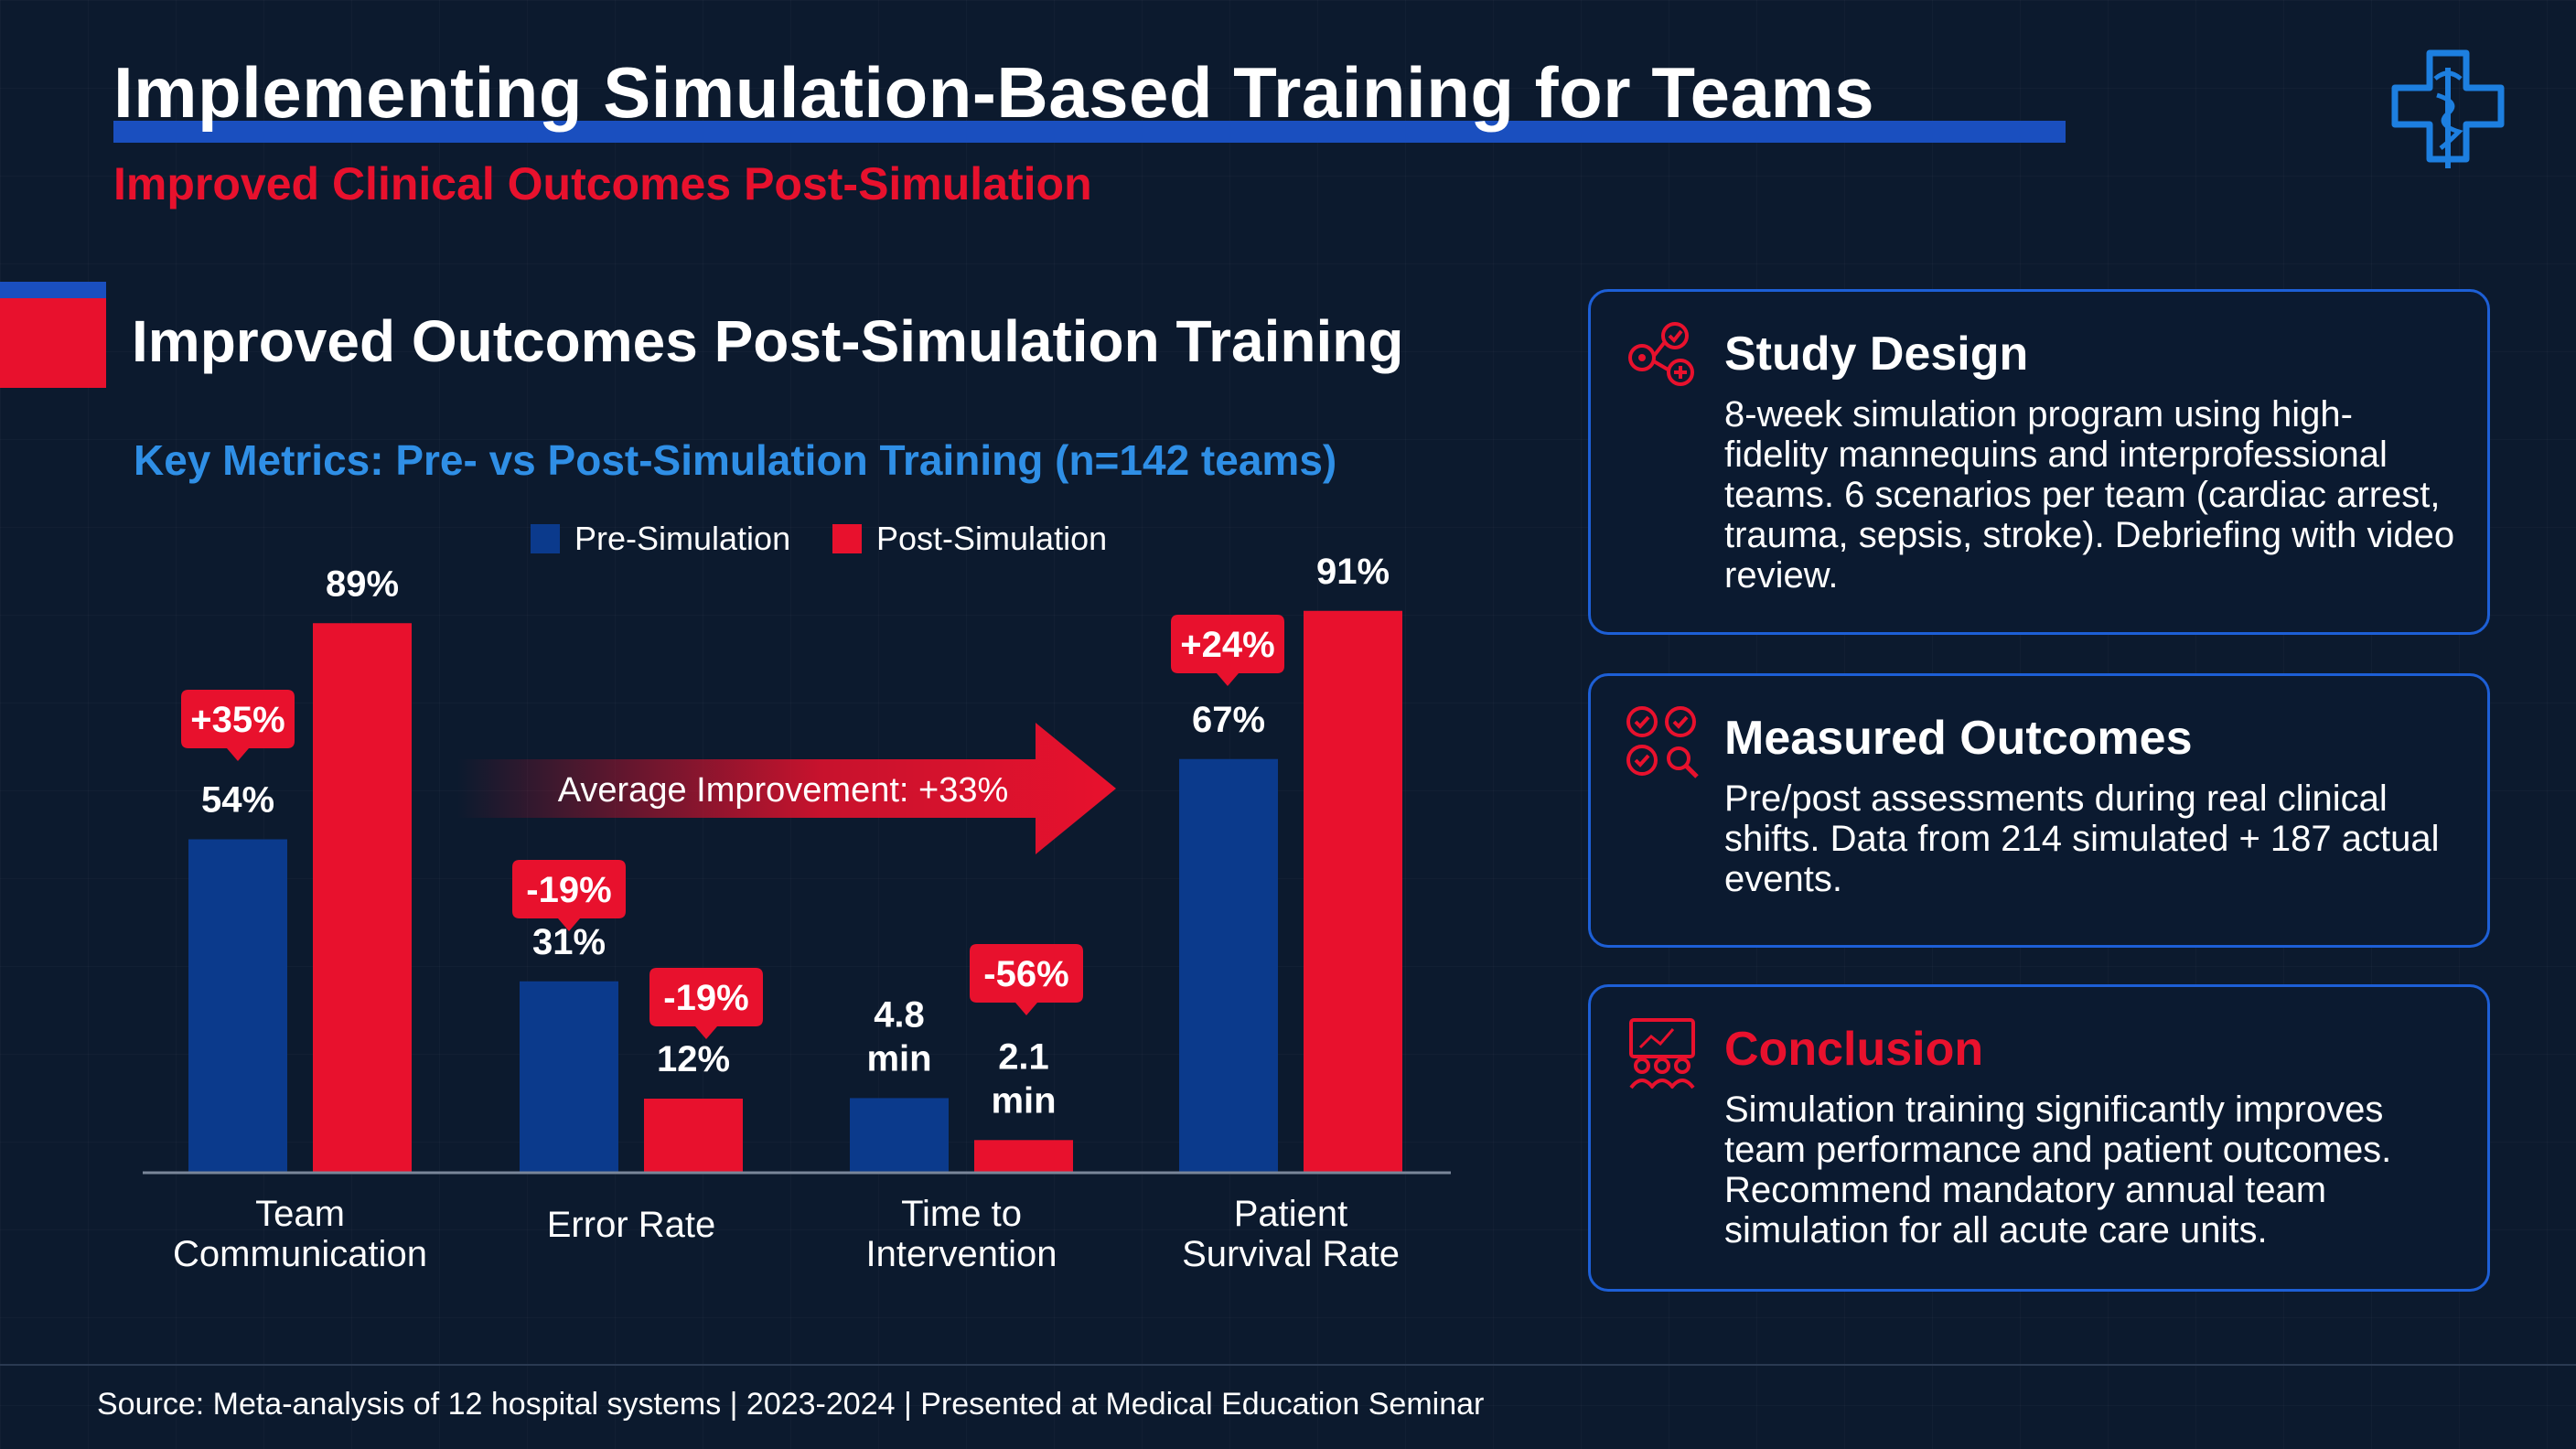 The image size is (2576, 1449). What do you see at coordinates (1958, 738) in the screenshot?
I see `panel-title: Measured Outcomes` at bounding box center [1958, 738].